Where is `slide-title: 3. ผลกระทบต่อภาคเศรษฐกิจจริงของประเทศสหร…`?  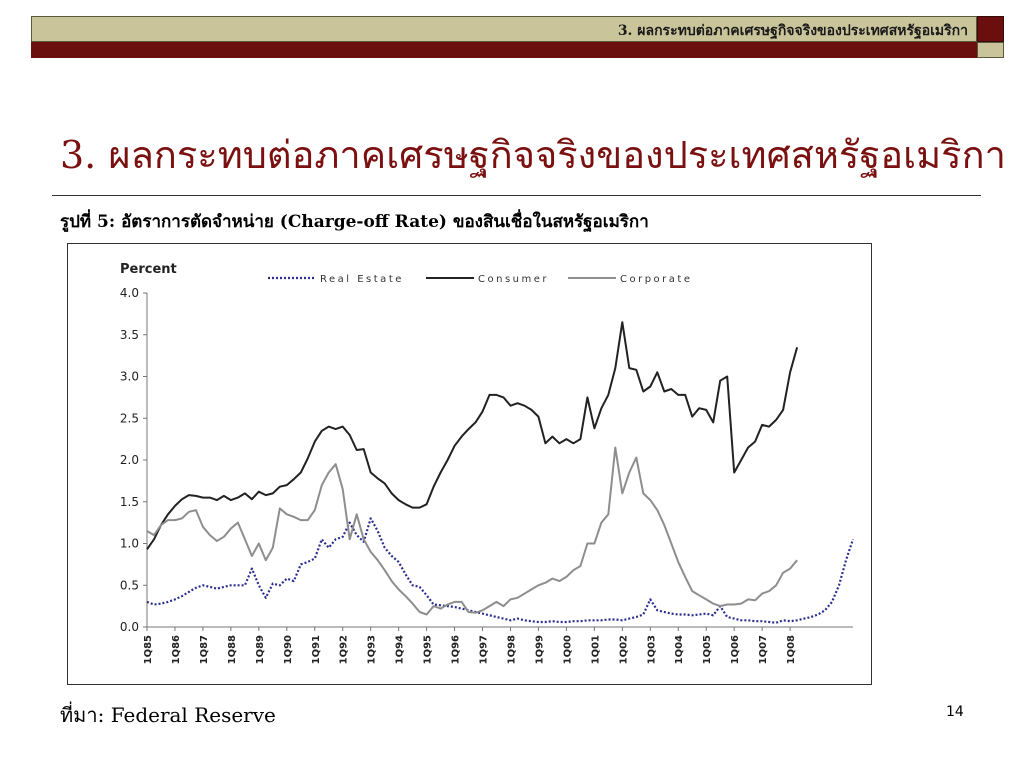
slide-title: 3. ผลกระทบต่อภาคเศรษฐกิจจริงของประเทศสหร… is located at coordinates (533, 155).